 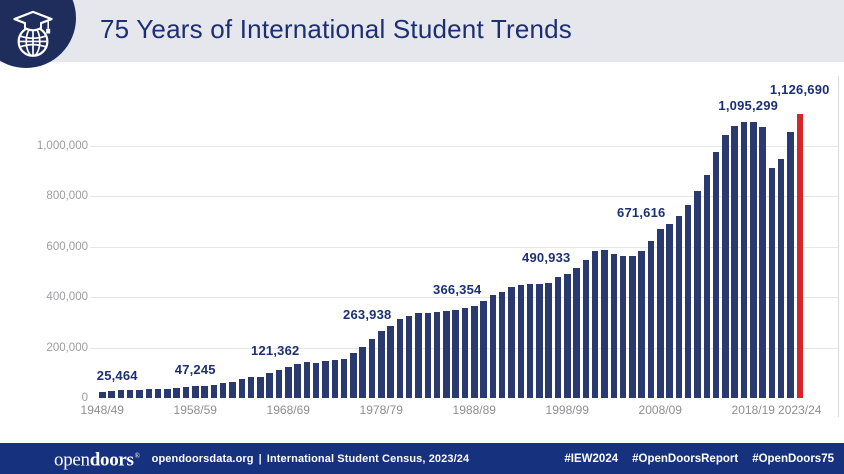 I want to click on bar-2007/08, so click(x=651, y=319).